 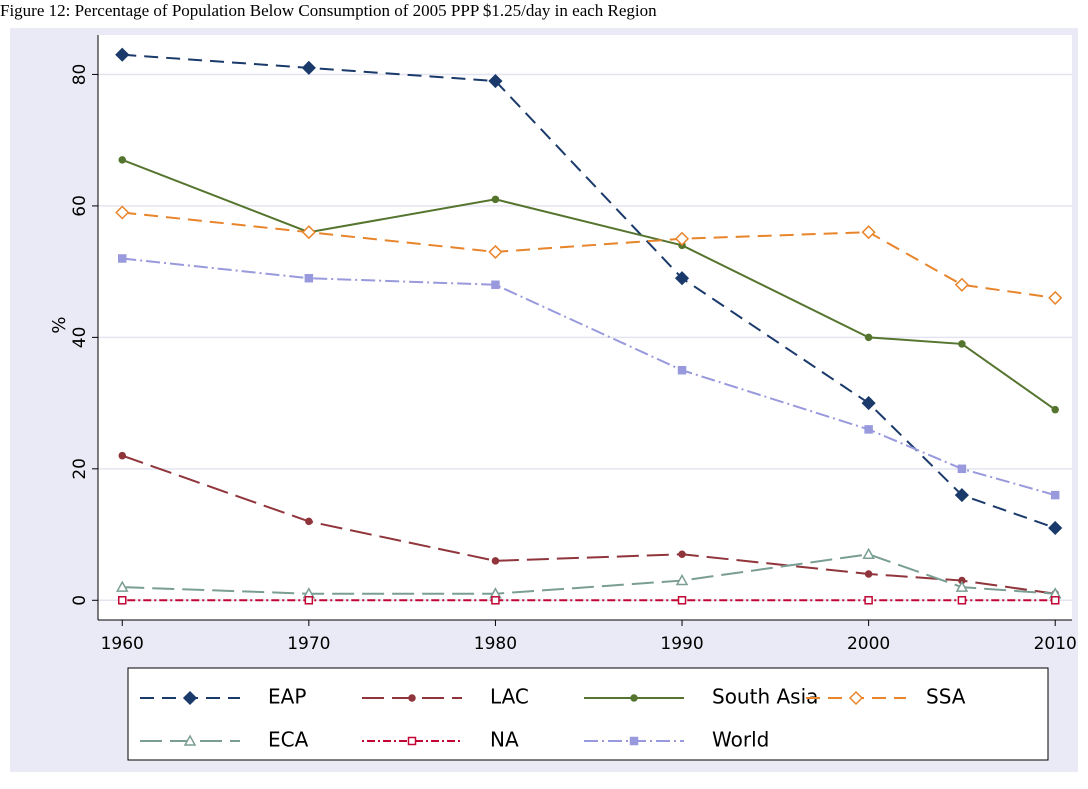 What do you see at coordinates (287, 697) in the screenshot?
I see `legend-label: EAP` at bounding box center [287, 697].